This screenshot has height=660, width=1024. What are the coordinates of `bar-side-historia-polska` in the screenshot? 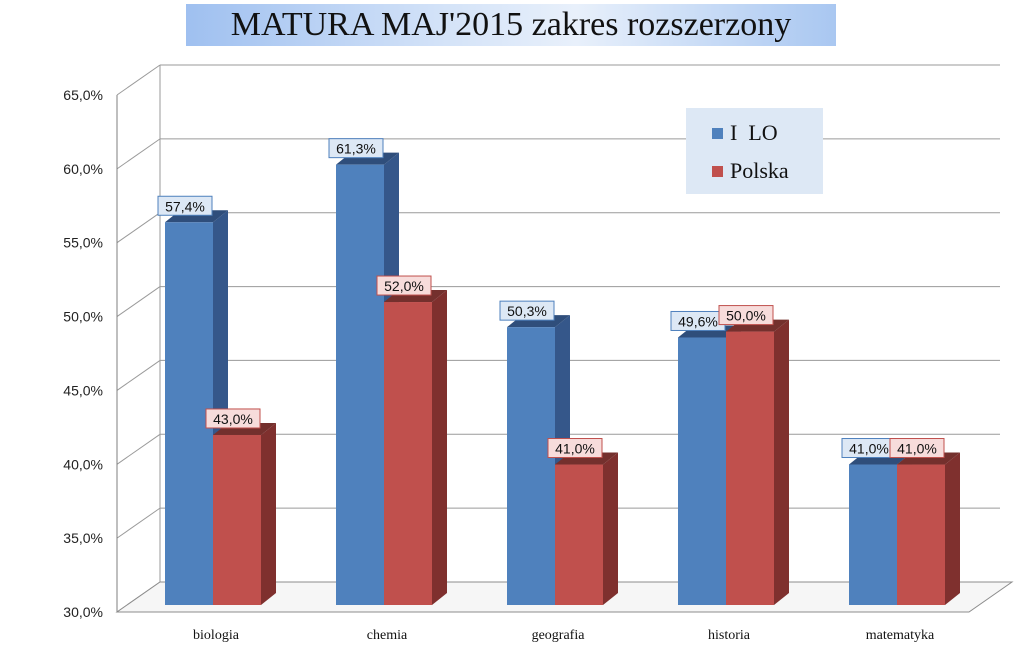 It's located at (781, 462).